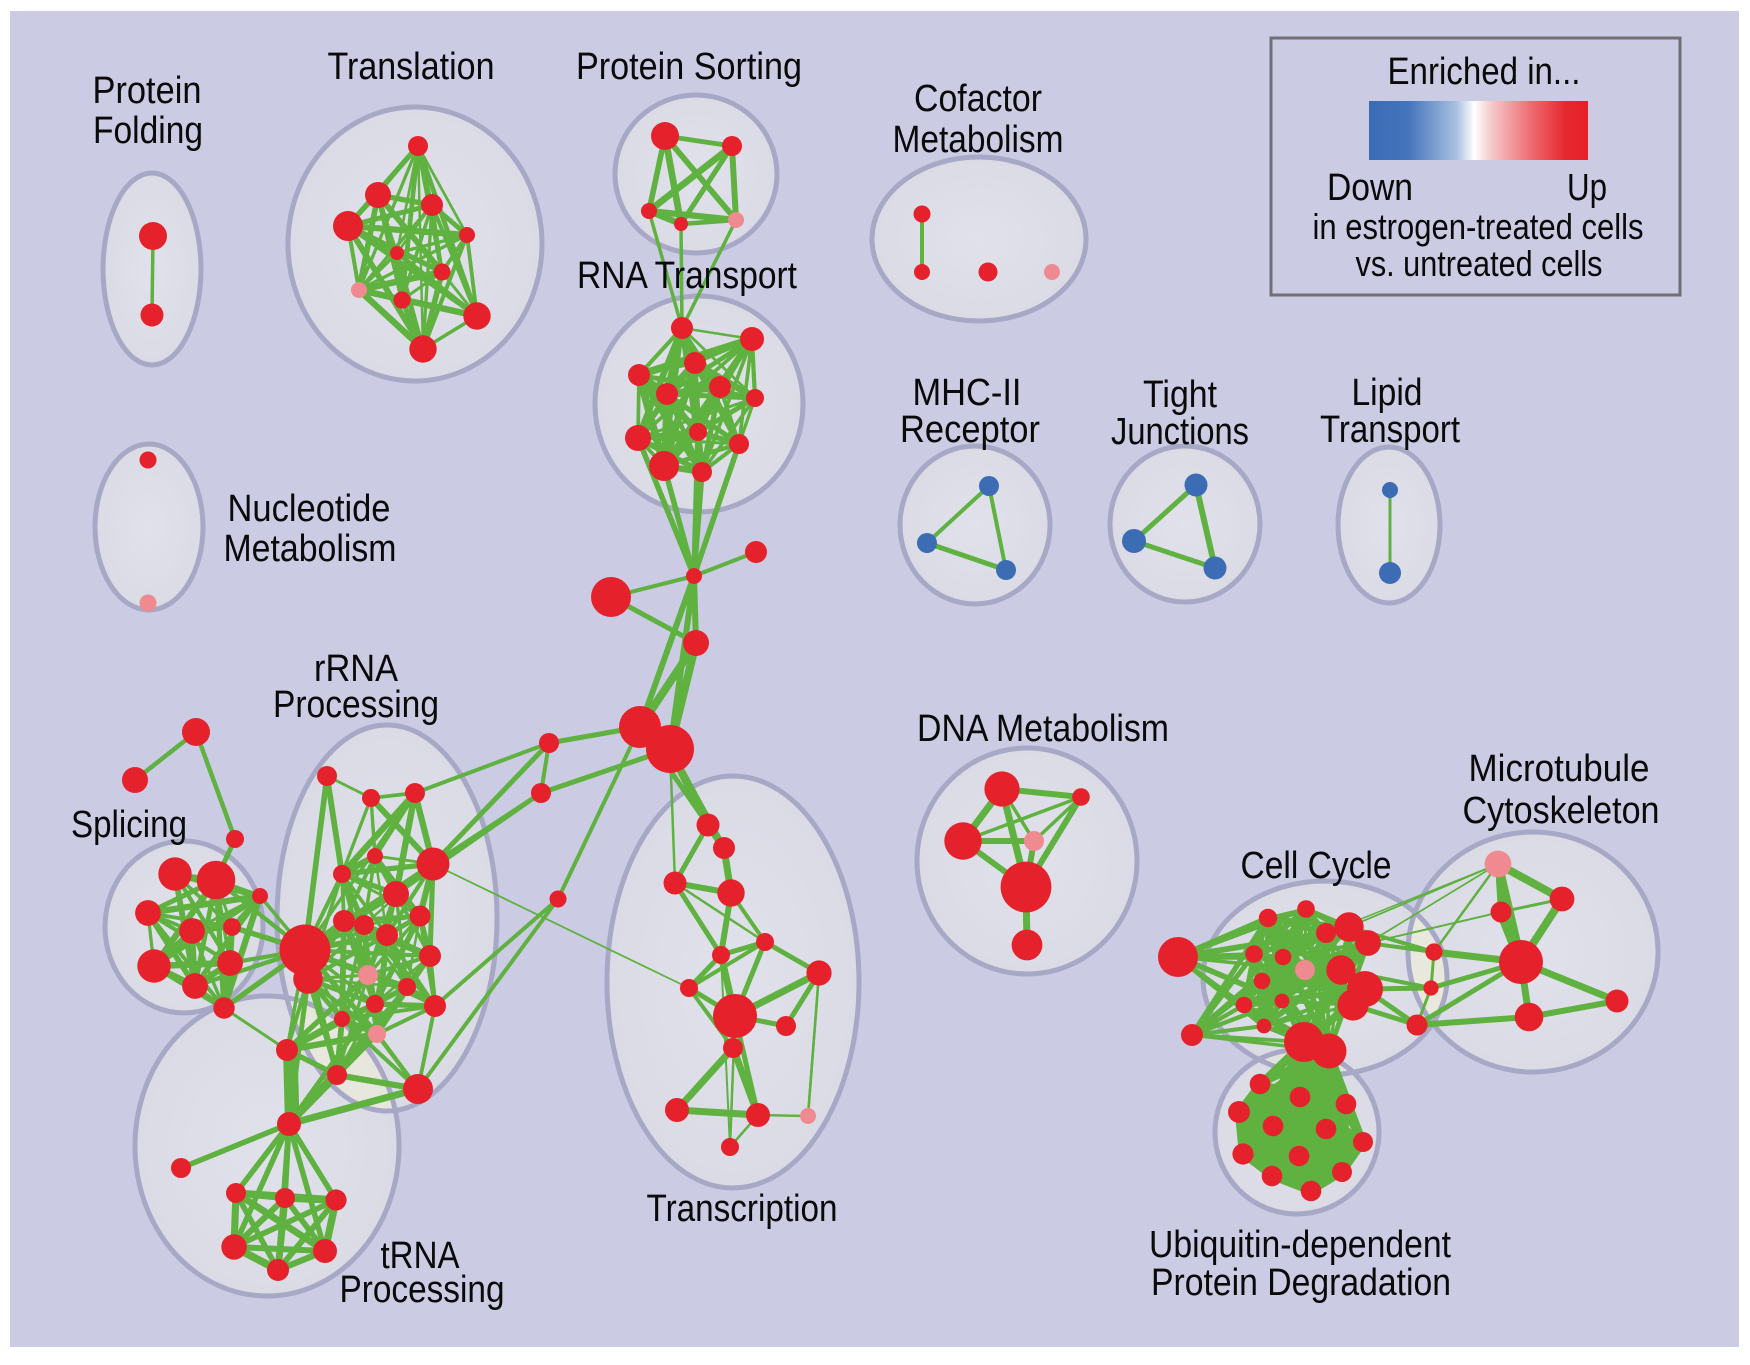 This screenshot has width=1750, height=1365. I want to click on svg-text: Splicing, so click(129, 825).